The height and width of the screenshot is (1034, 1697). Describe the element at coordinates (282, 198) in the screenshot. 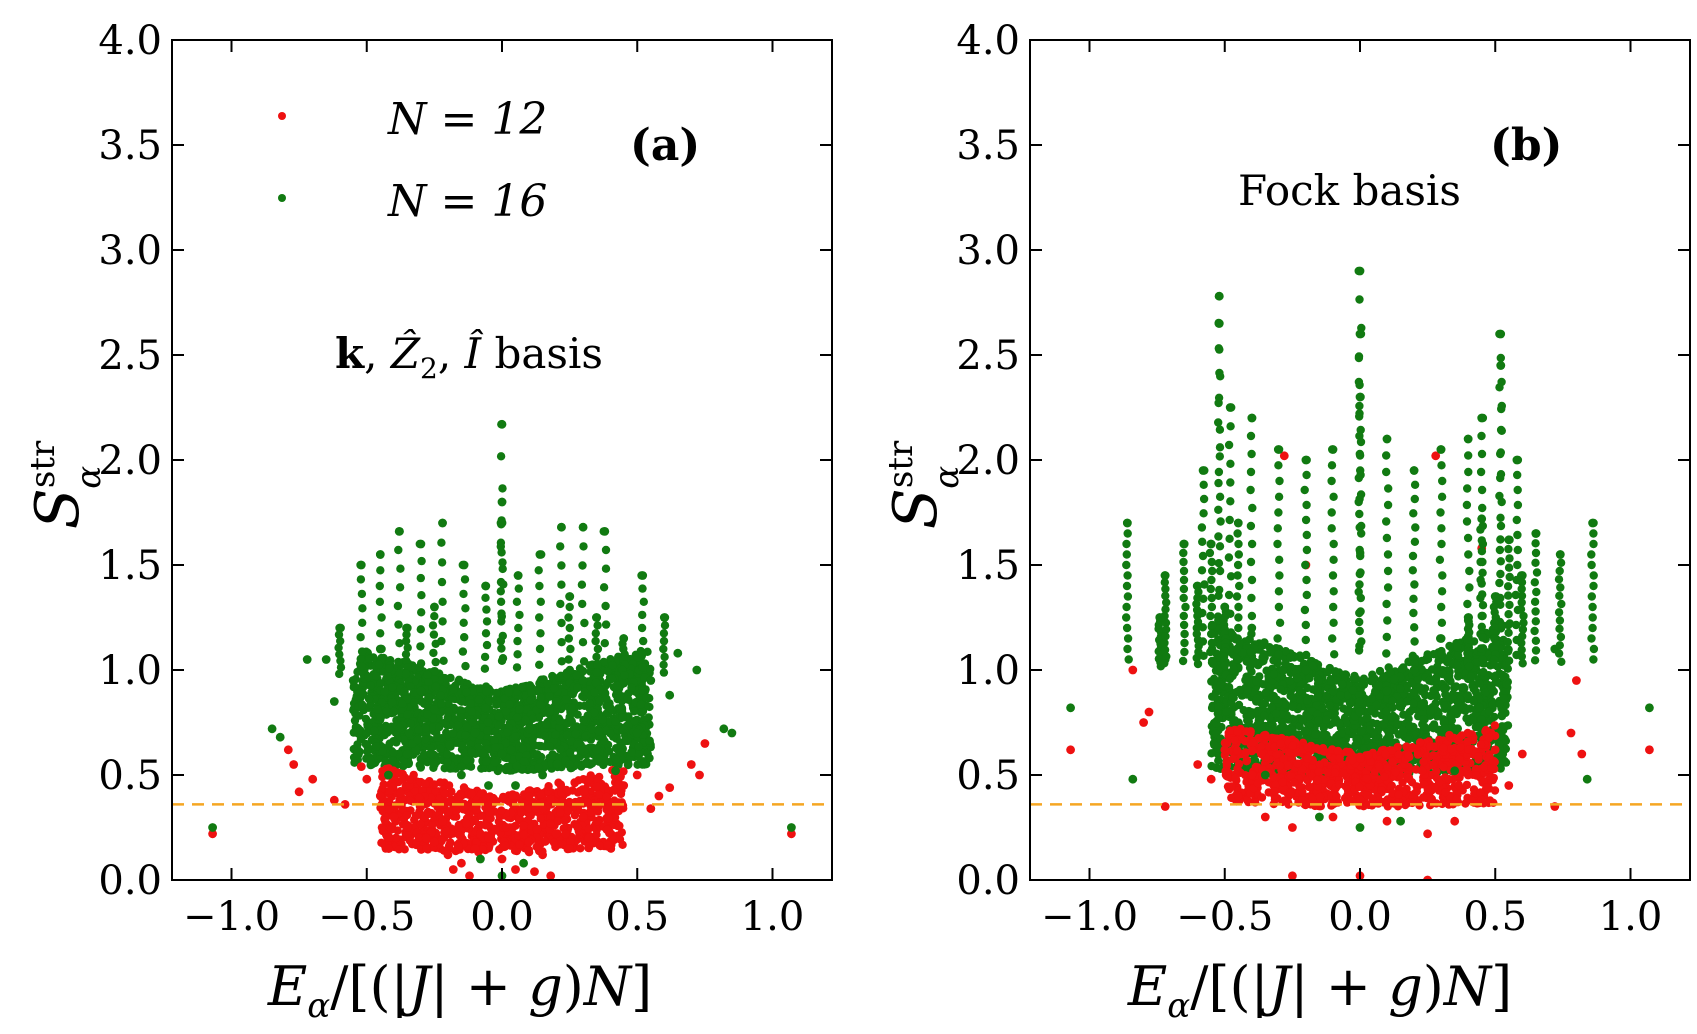

I see `legend-marker-n16` at that location.